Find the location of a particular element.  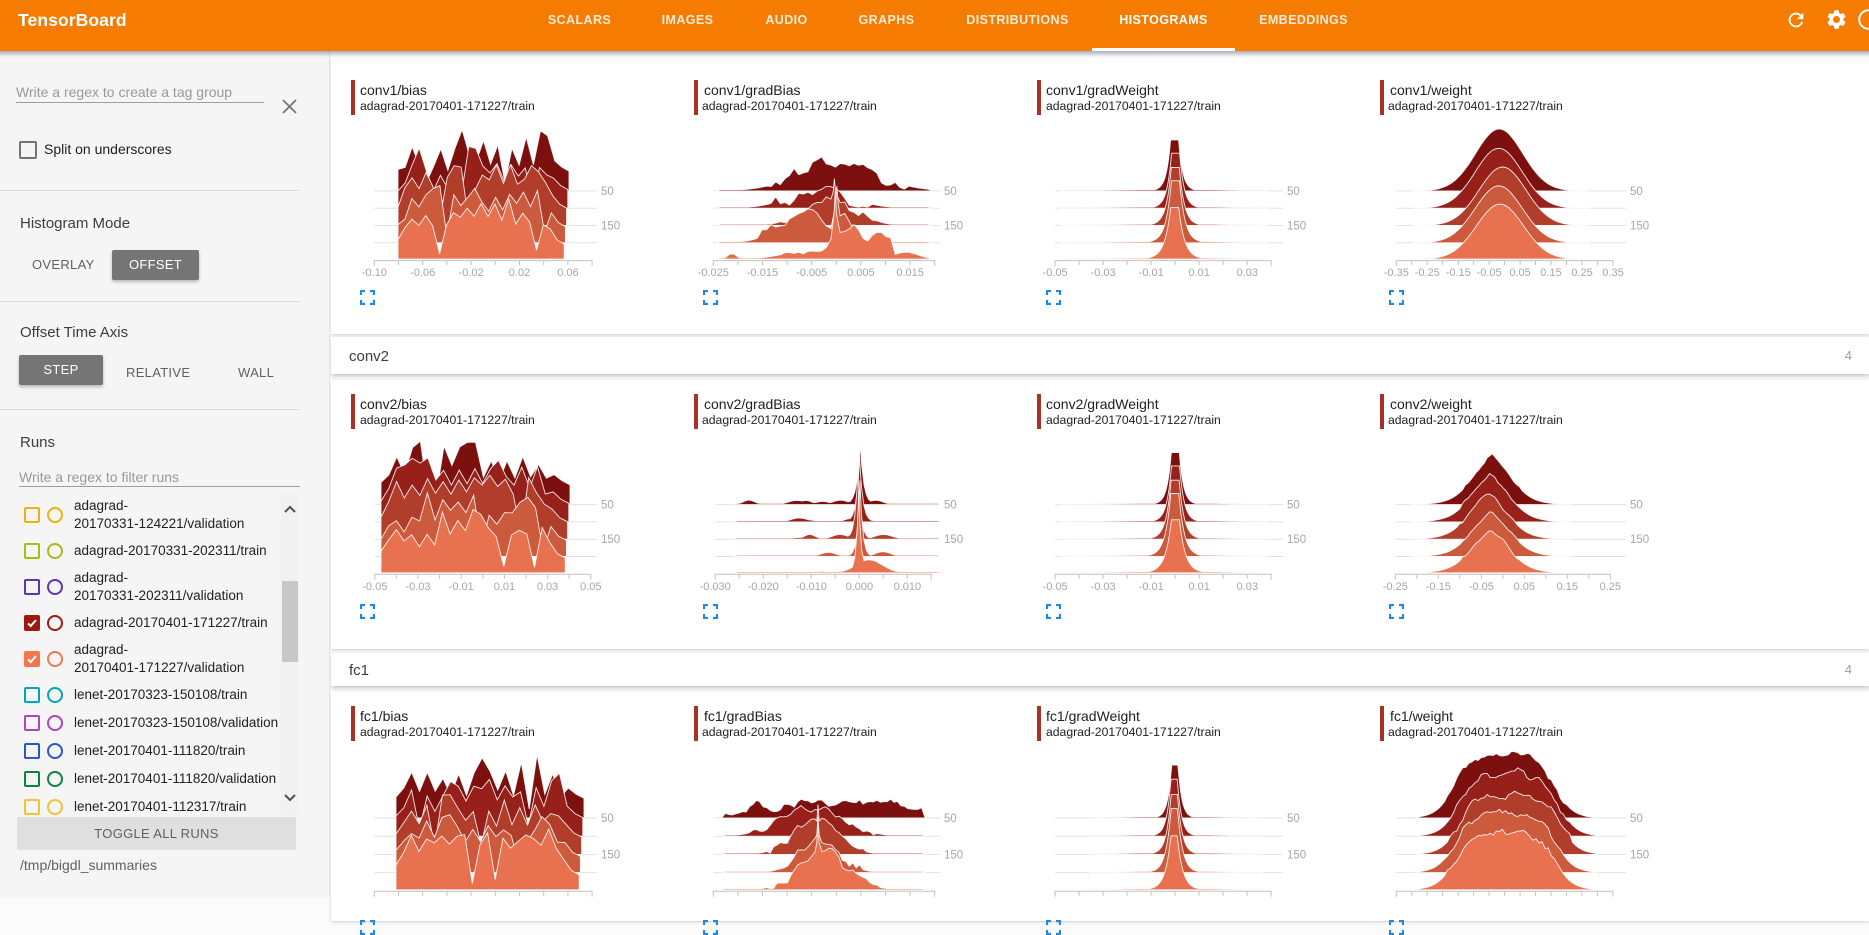

svg-text: 0.015 is located at coordinates (910, 273).